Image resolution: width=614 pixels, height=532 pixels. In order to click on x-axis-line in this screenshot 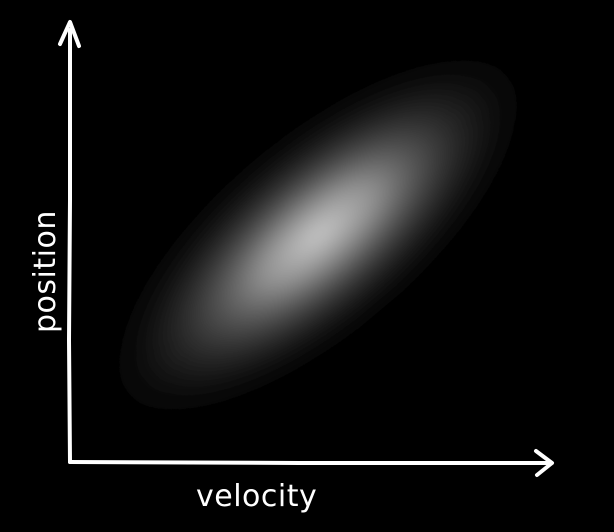, I will do `click(309, 462)`.